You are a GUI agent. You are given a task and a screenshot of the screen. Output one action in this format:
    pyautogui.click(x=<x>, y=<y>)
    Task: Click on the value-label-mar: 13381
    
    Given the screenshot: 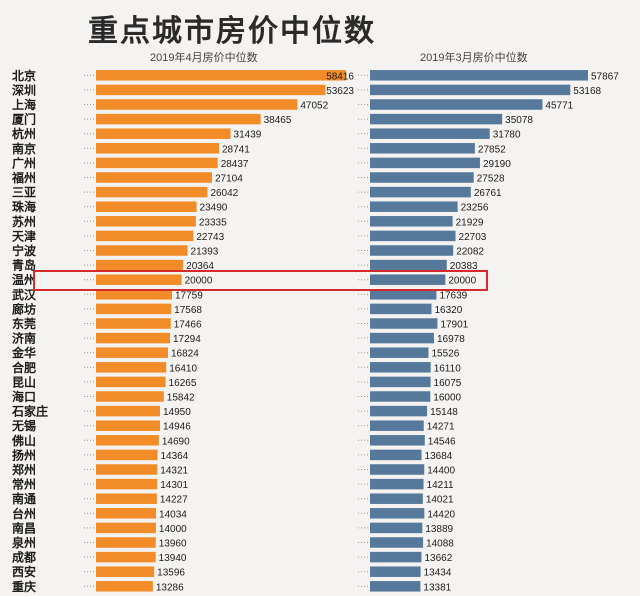 What is the action you would take?
    pyautogui.click(x=437, y=587)
    